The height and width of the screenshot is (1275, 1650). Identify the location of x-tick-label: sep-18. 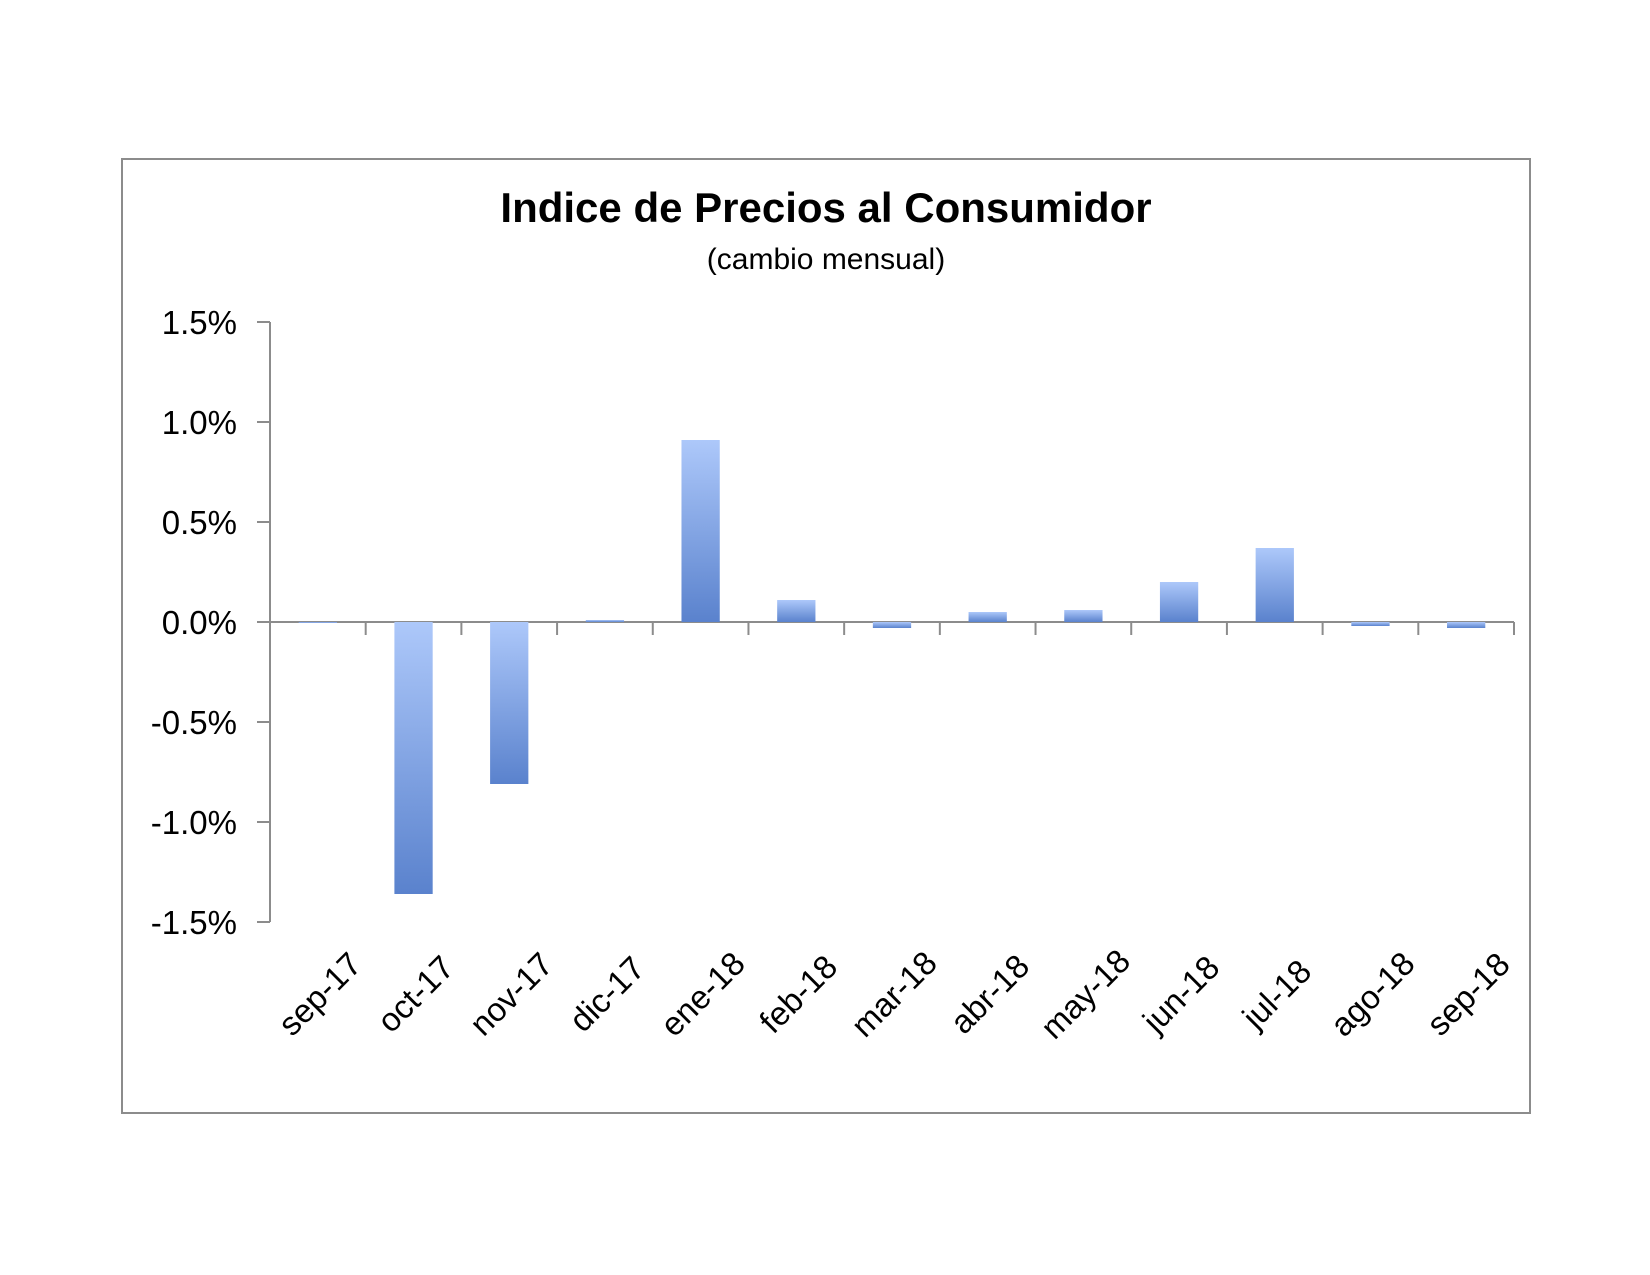
(1468, 994).